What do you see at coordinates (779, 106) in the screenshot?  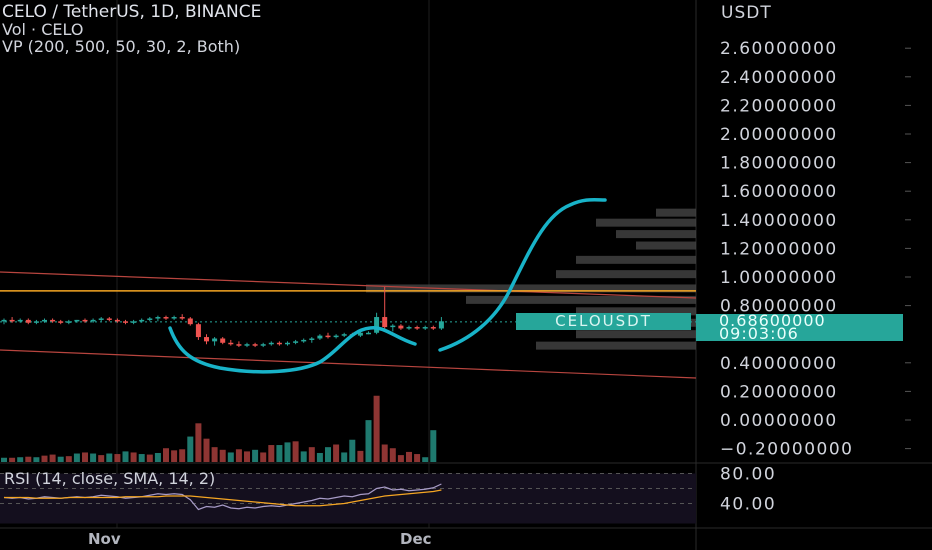 I see `price-tick-label: 2.20000000` at bounding box center [779, 106].